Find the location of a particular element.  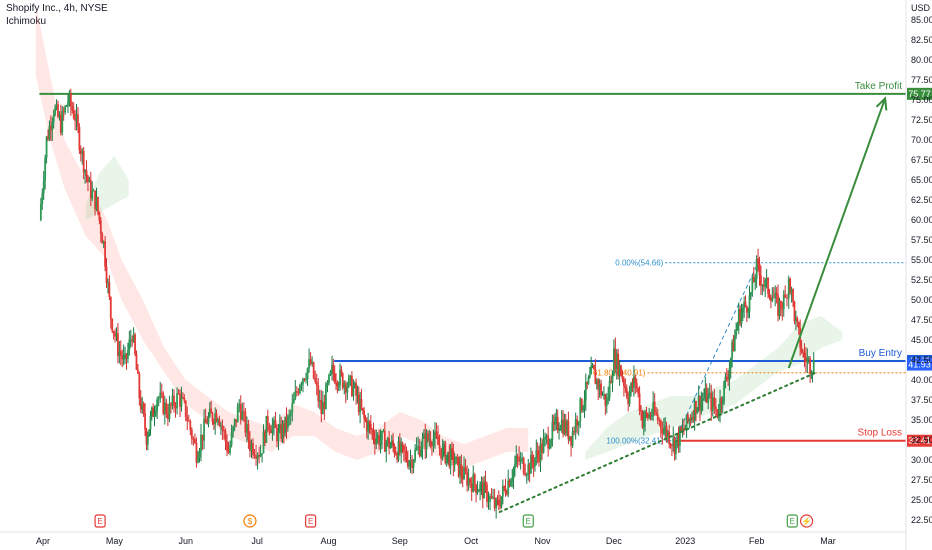

event-marker-box is located at coordinates (792, 521).